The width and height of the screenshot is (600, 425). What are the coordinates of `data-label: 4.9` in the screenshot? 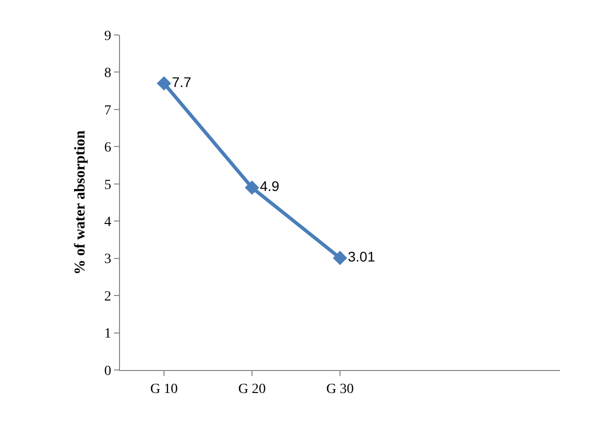 It's located at (270, 186).